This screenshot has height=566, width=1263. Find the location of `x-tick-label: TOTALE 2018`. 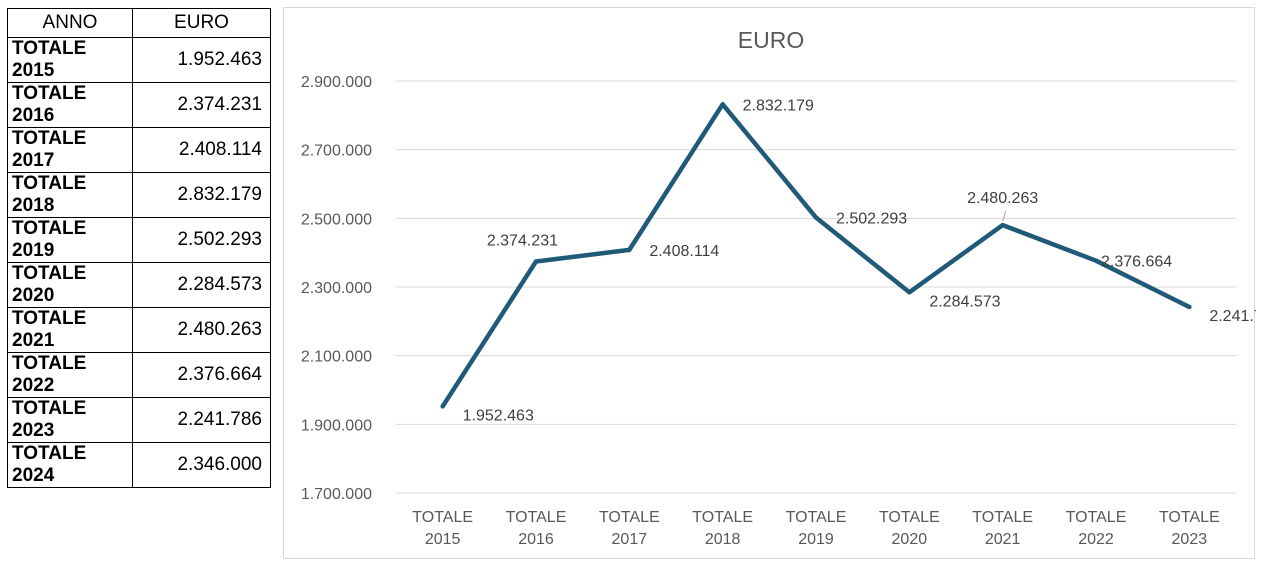

x-tick-label: TOTALE 2018 is located at coordinates (722, 528).